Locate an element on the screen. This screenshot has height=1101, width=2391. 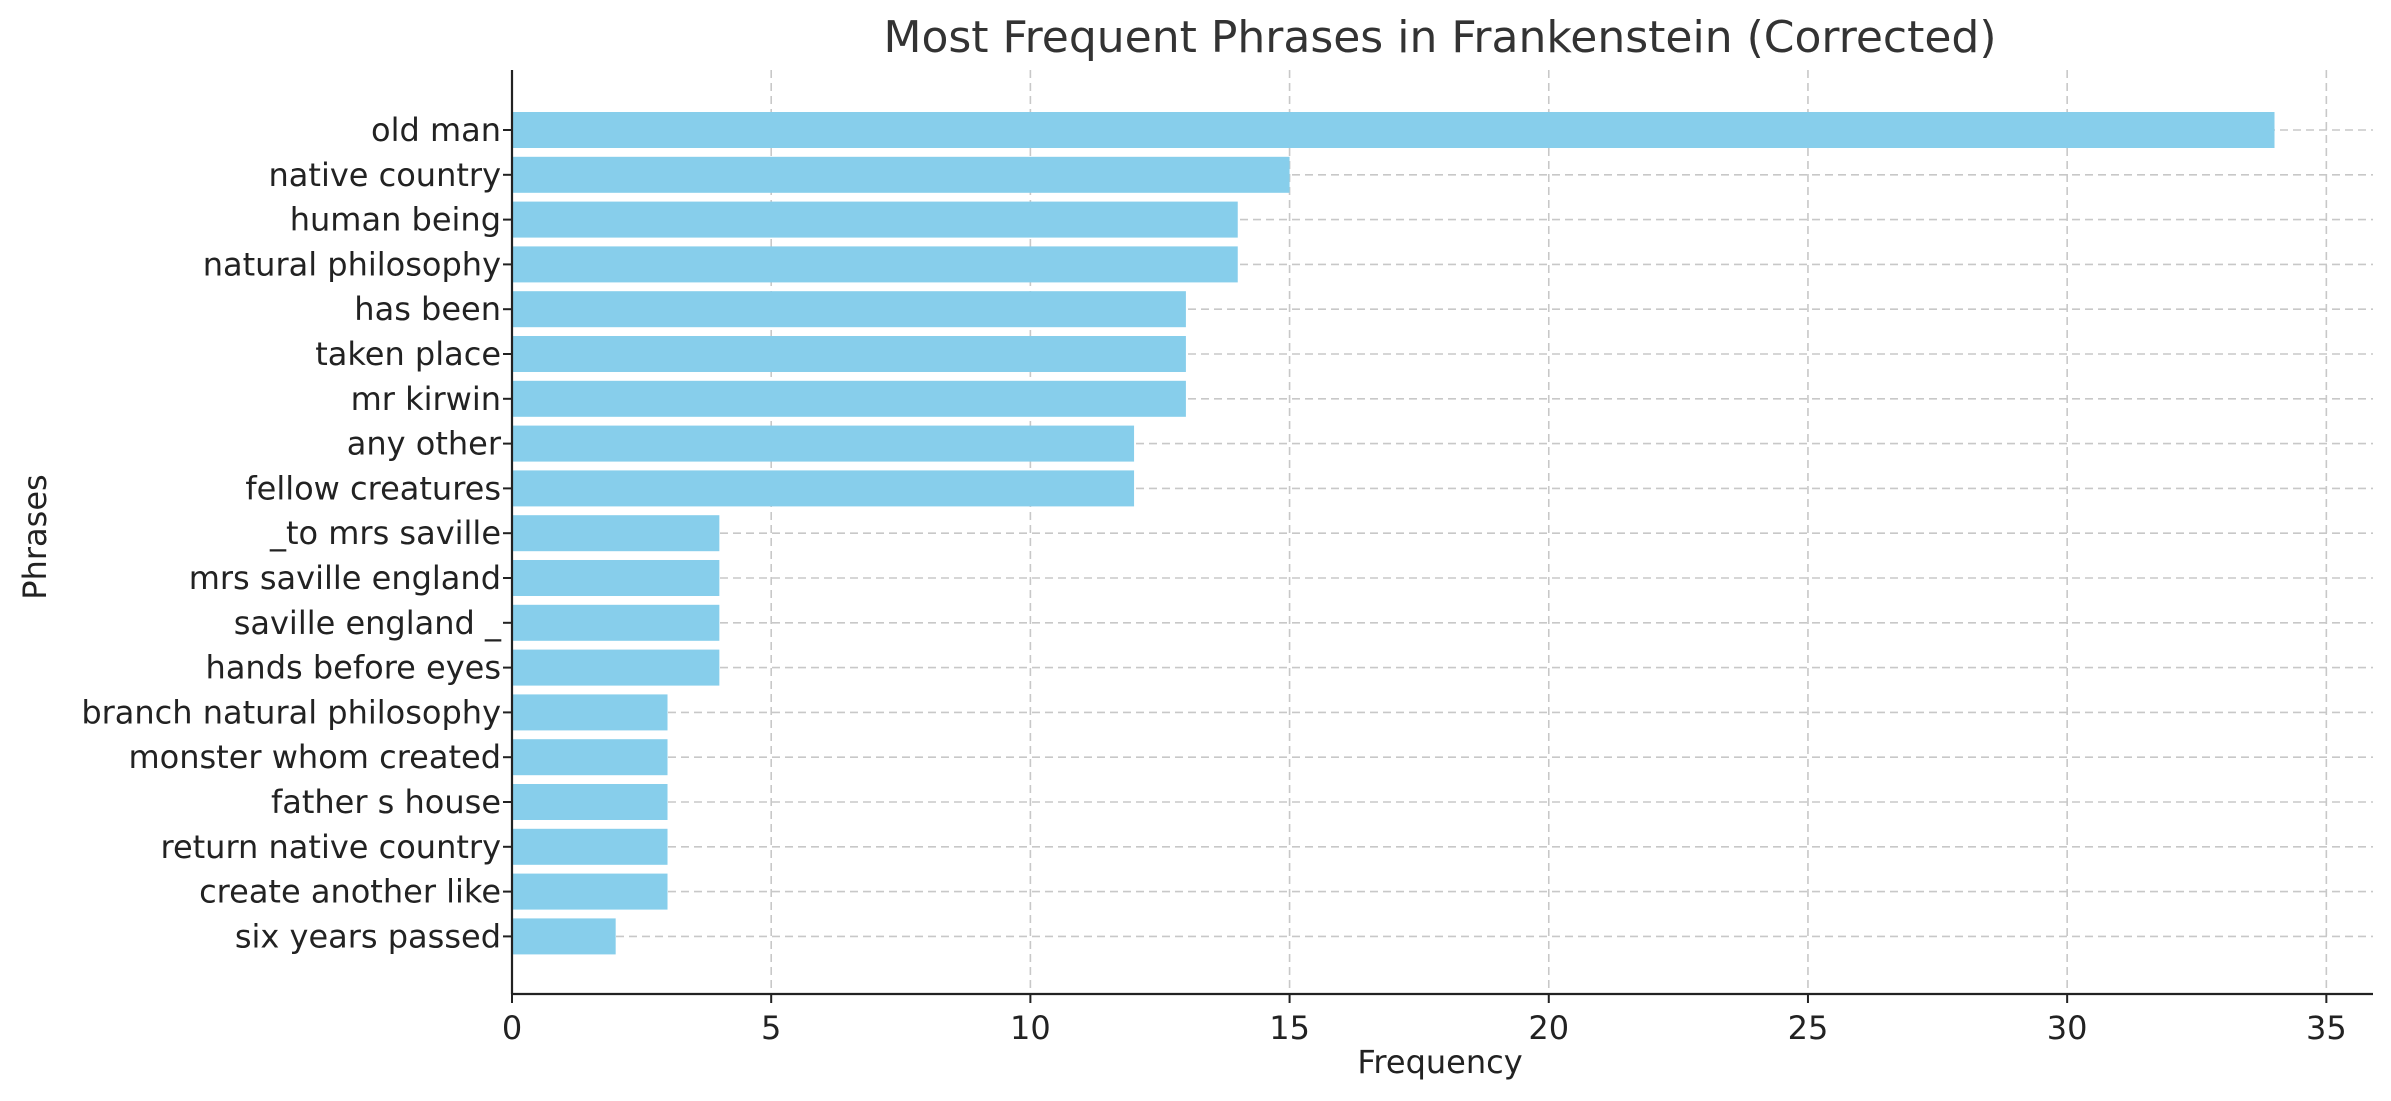
x-axis-label: Frequency is located at coordinates (1439, 1062).